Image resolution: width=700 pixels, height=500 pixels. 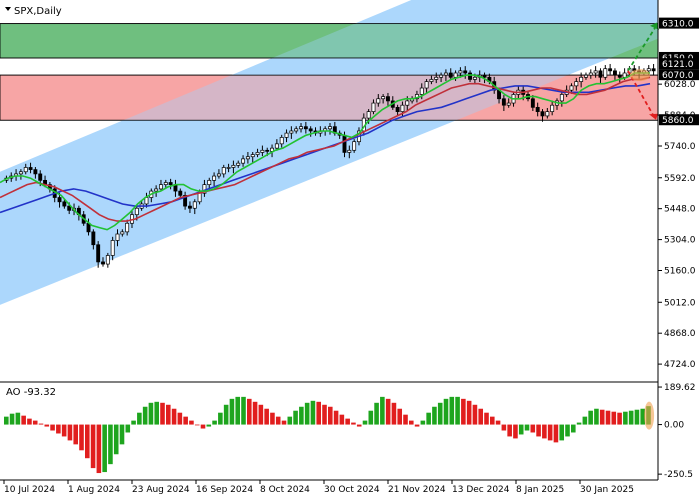 What do you see at coordinates (653, 116) in the screenshot?
I see `bearish-arrow-head` at bounding box center [653, 116].